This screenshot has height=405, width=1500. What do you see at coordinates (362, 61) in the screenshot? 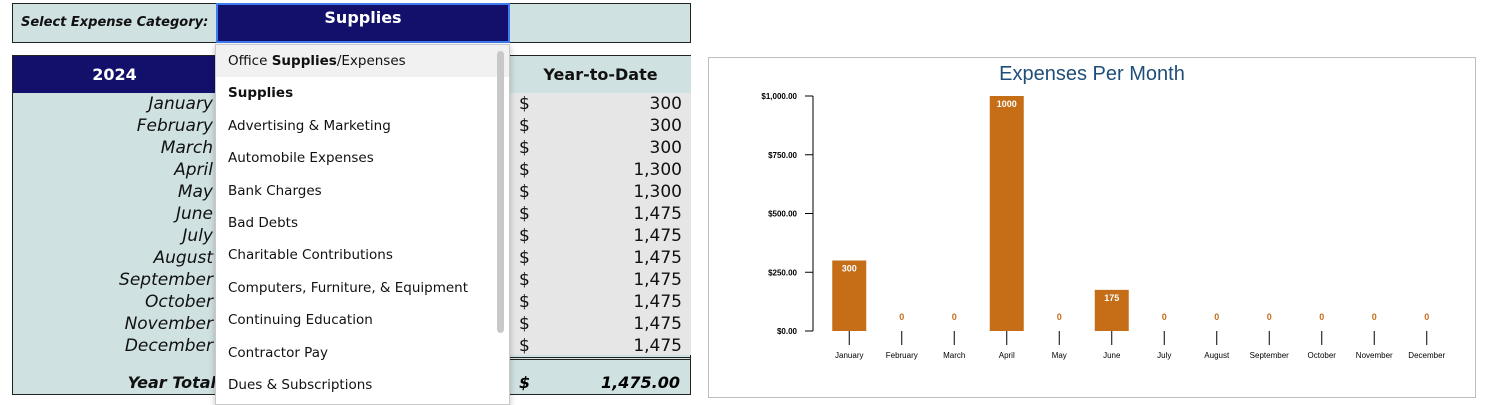
I see `dropdown-option: Office Supplies/Expenses` at bounding box center [362, 61].